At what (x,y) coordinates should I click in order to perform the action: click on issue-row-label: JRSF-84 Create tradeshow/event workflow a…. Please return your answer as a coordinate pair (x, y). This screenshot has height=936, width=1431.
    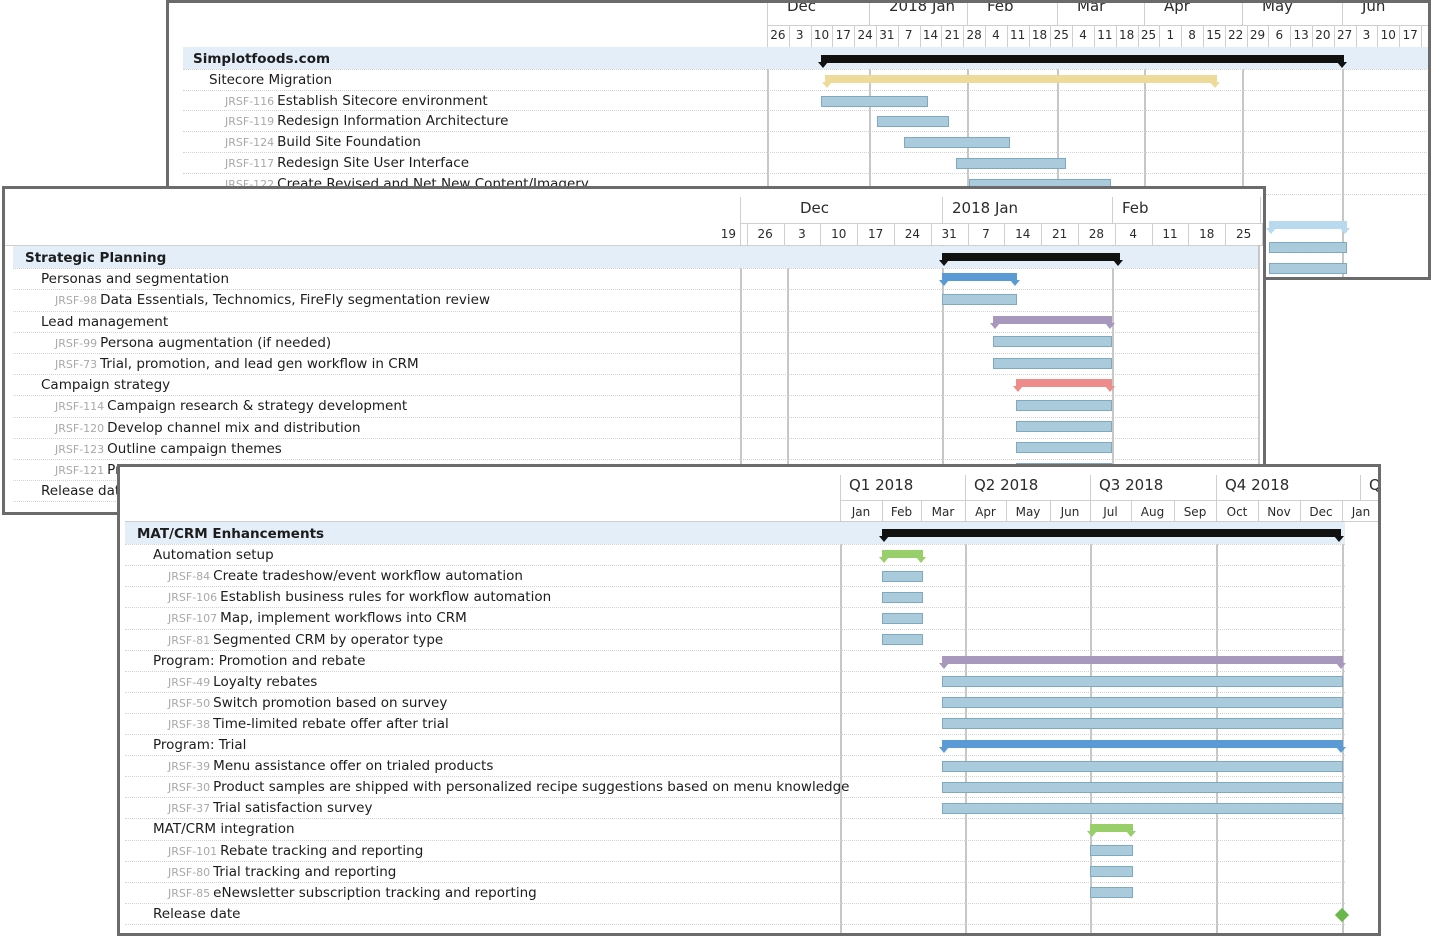
    Looking at the image, I should click on (345, 576).